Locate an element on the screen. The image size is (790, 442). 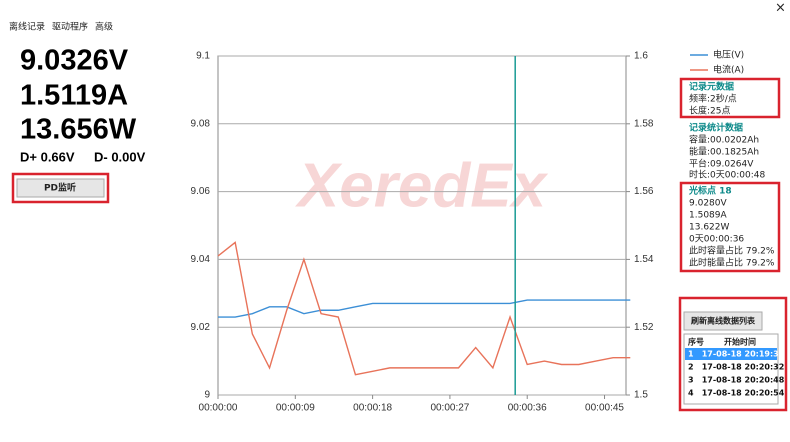
info-line: 时长:0天00:00:48 is located at coordinates (727, 175).